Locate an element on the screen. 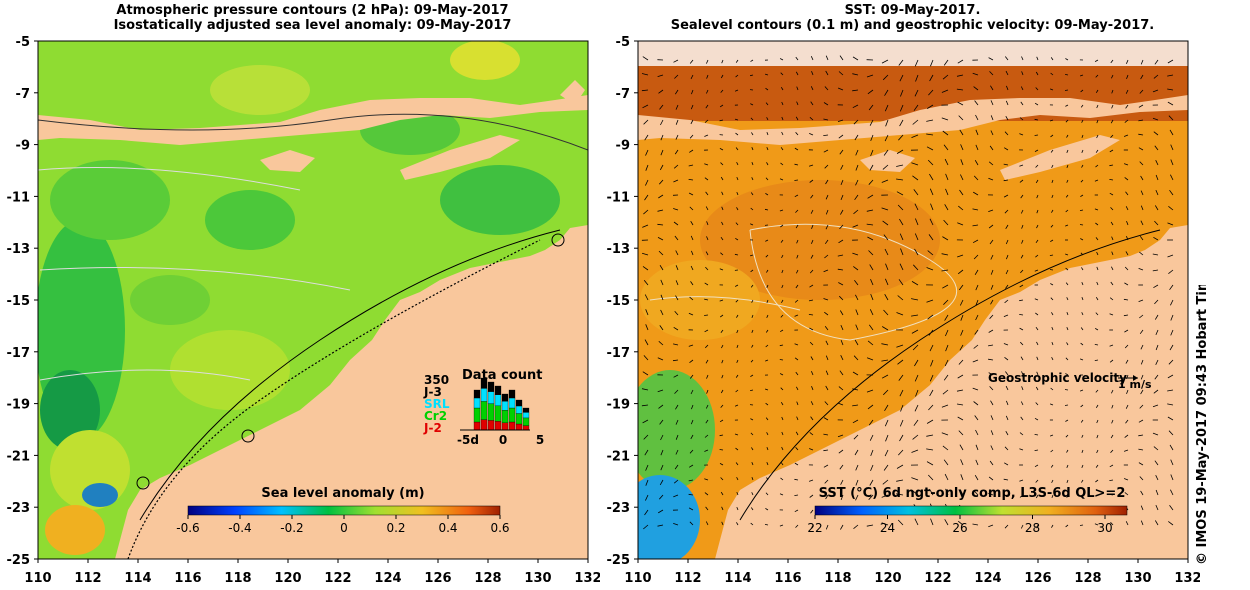  colorbar-tick: 24 is located at coordinates (887, 528).